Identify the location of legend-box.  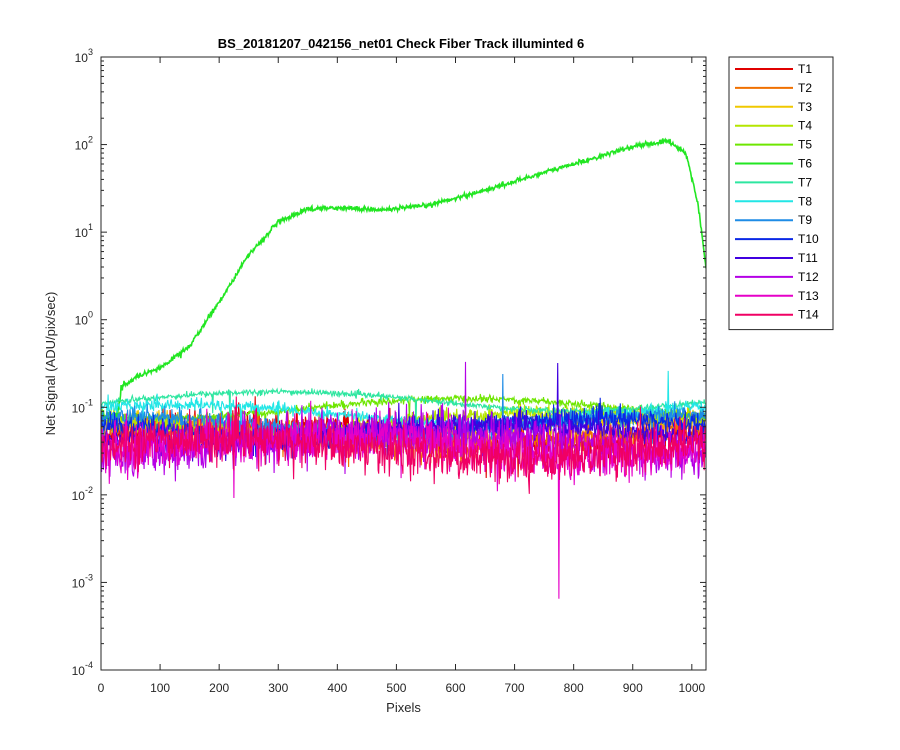
(781, 193).